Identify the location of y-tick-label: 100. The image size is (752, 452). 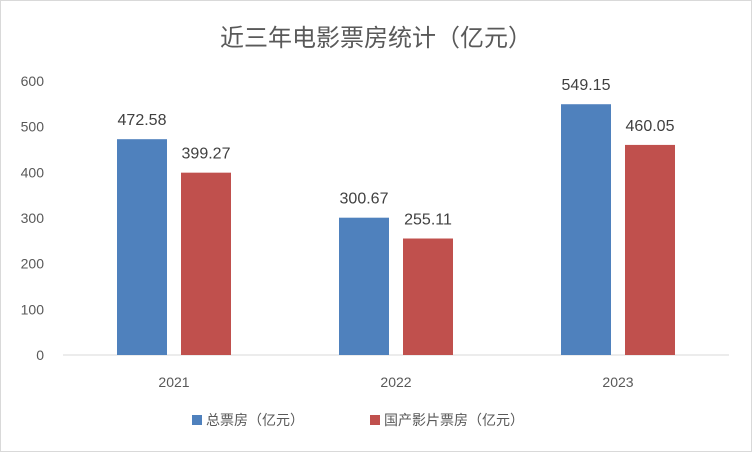
(33, 309).